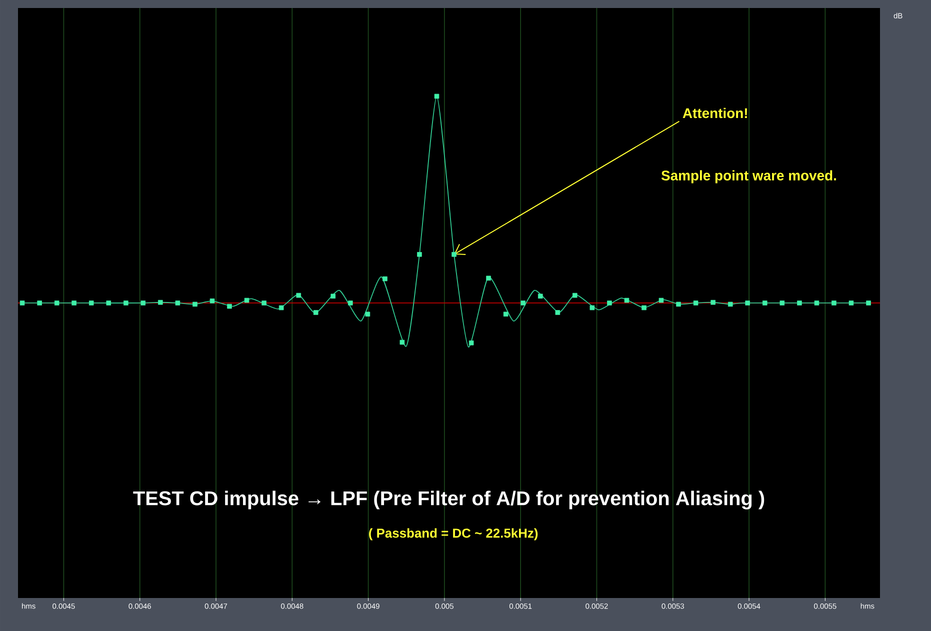 Image resolution: width=931 pixels, height=631 pixels. I want to click on annotation: Sample point ware moved., so click(748, 177).